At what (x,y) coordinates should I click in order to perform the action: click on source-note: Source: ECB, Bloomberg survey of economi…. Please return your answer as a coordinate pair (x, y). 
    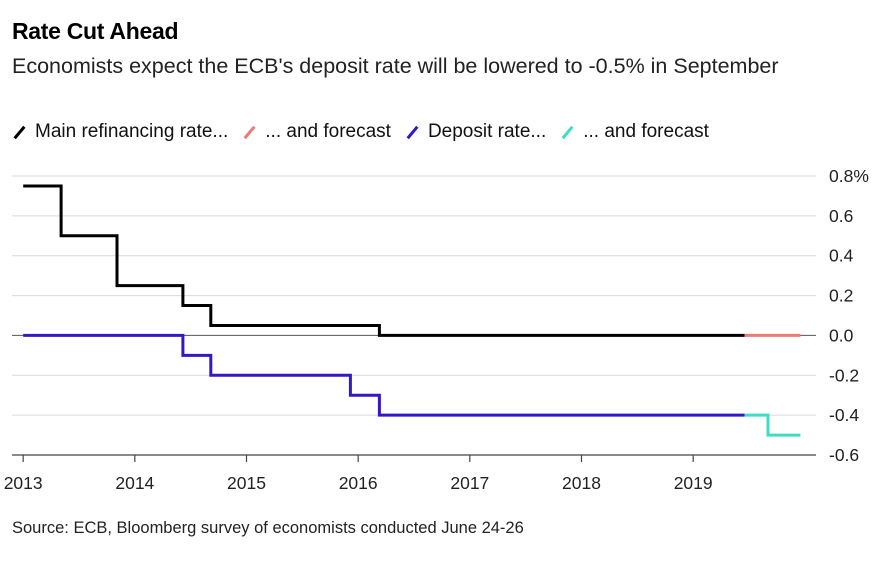
    Looking at the image, I should click on (268, 528).